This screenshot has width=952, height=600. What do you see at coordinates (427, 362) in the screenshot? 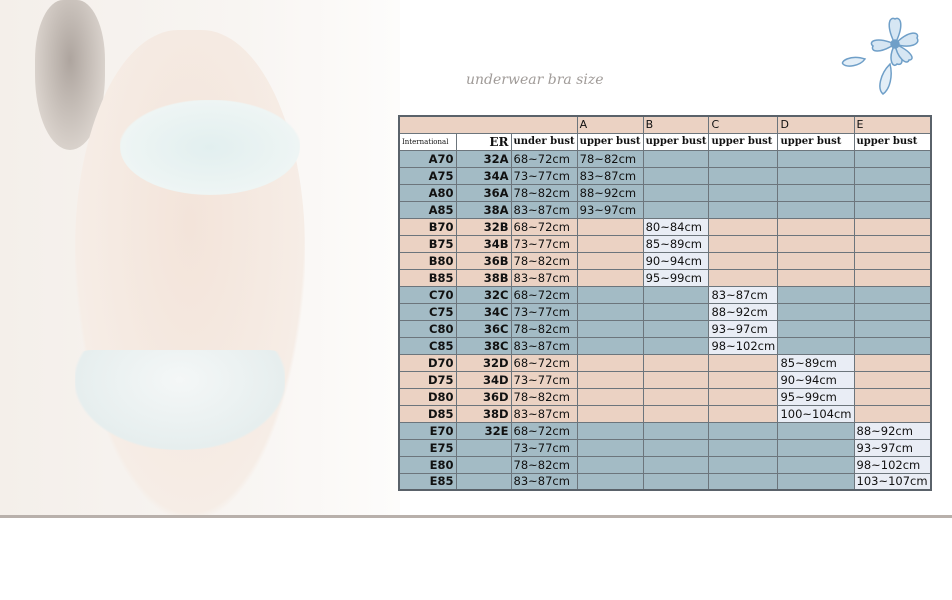
I see `international-size: D70` at bounding box center [427, 362].